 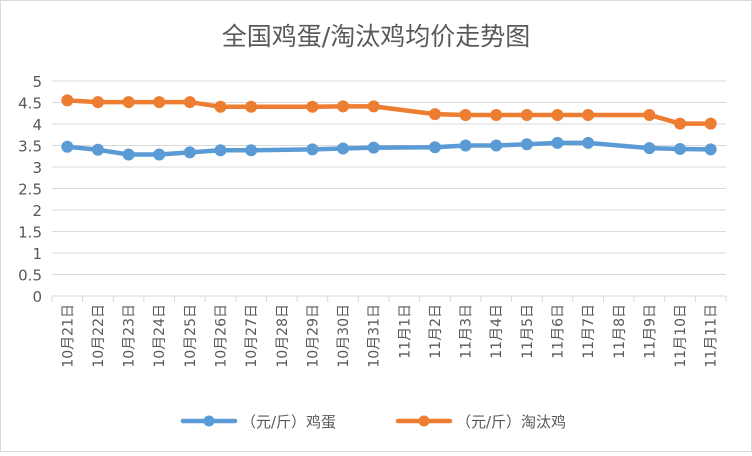 What do you see at coordinates (559, 331) in the screenshot?
I see `x-tick-label: 11月6日` at bounding box center [559, 331].